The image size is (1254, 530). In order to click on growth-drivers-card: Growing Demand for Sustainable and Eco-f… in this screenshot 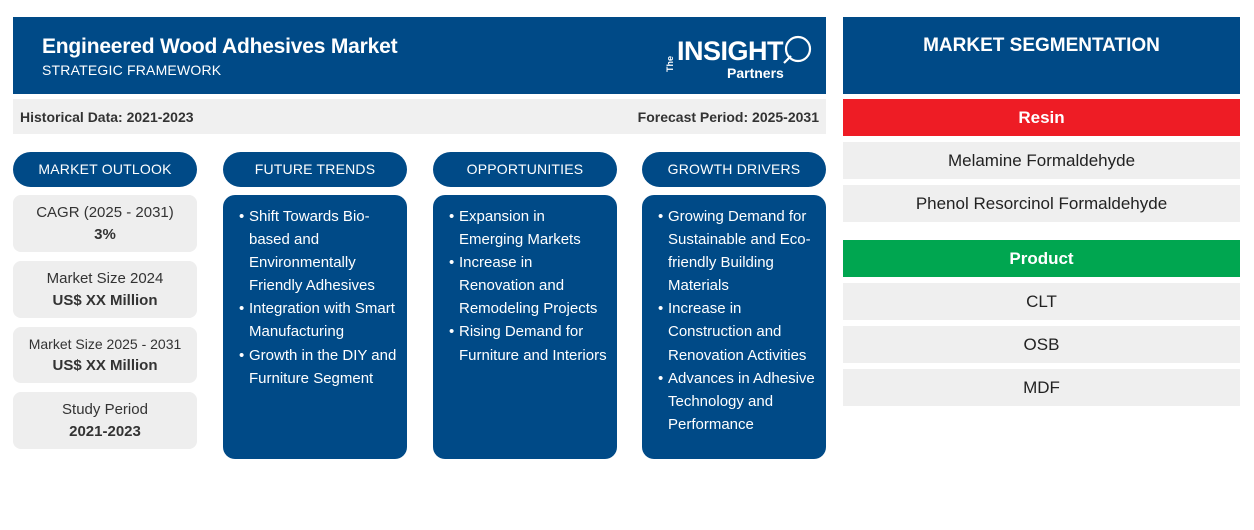, I will do `click(734, 327)`.